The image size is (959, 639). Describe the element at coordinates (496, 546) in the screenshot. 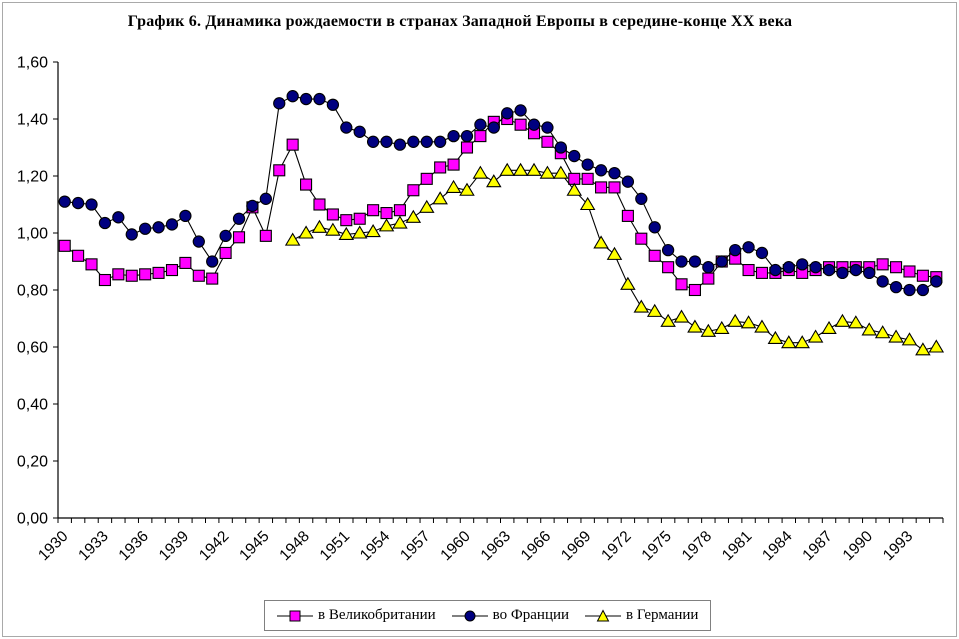

I see `x-tick-label: 1963` at that location.